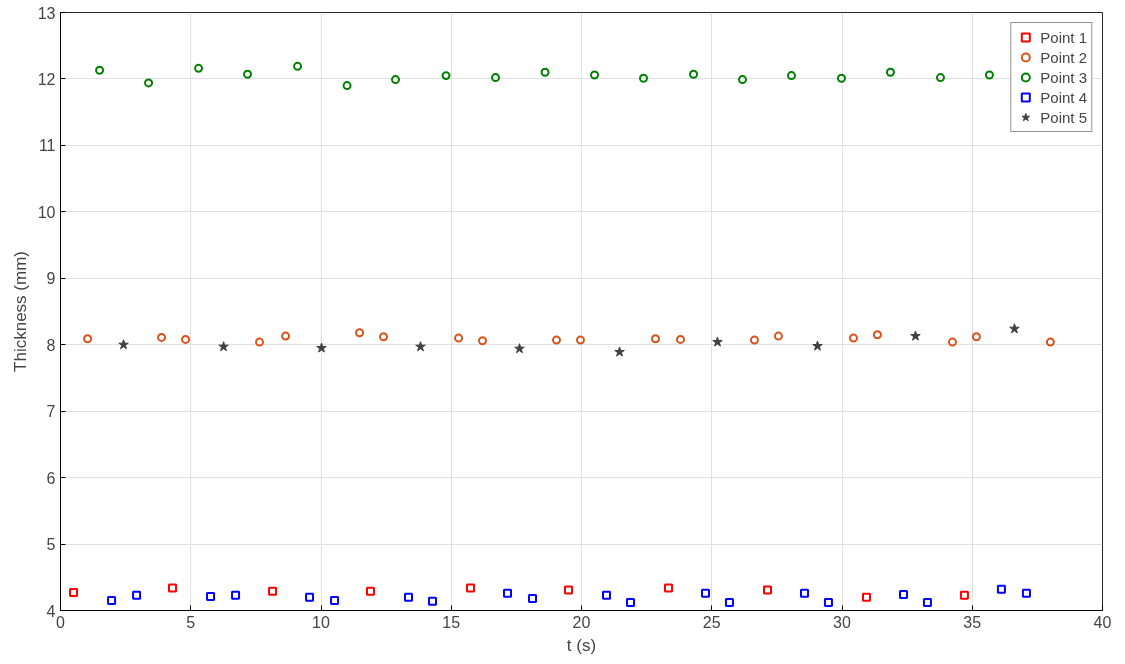  I want to click on x-tick-label: 5, so click(191, 622).